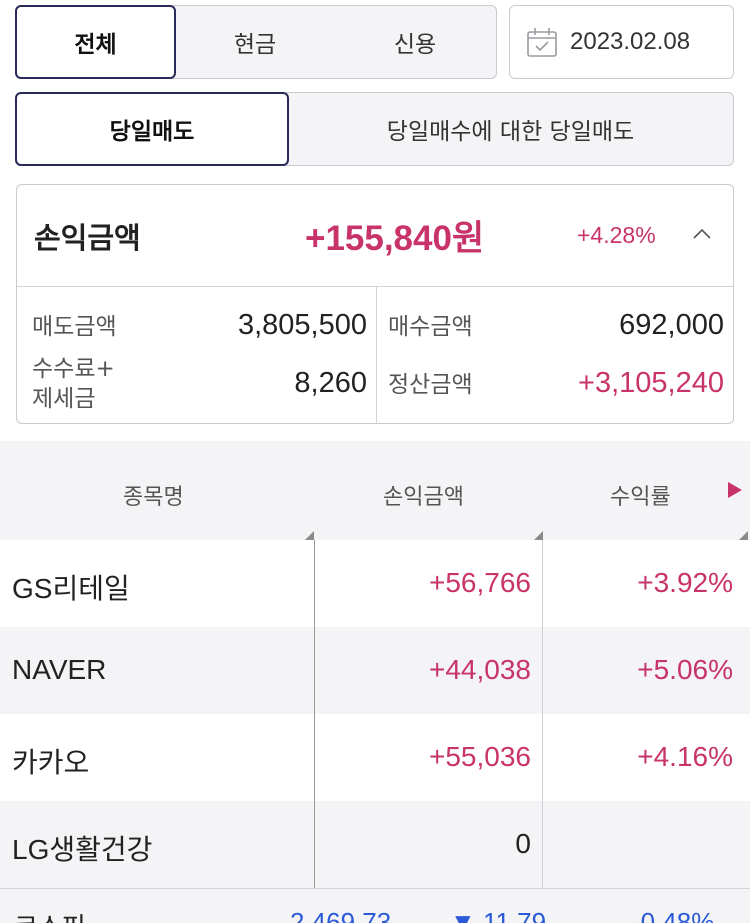  Describe the element at coordinates (375, 583) in the screenshot. I see `table-row: GS리테일 +56,766 +3.92%` at that location.